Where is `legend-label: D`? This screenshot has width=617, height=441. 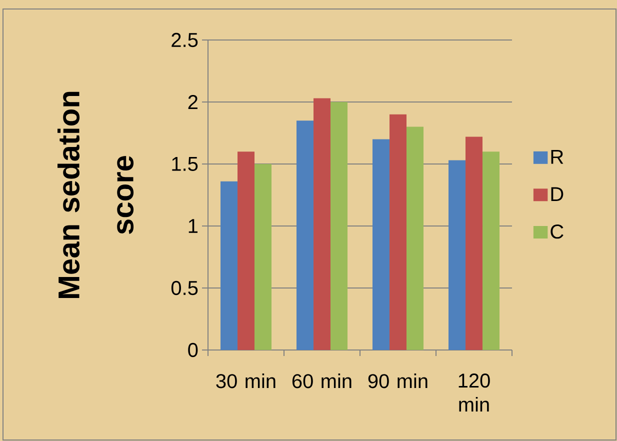 legend-label: D is located at coordinates (557, 194).